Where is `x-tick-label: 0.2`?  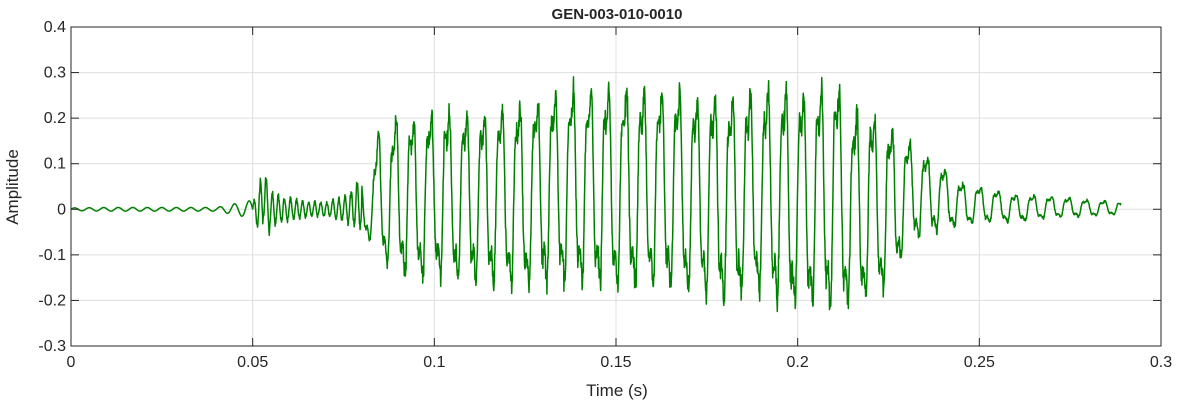 x-tick-label: 0.2 is located at coordinates (798, 362).